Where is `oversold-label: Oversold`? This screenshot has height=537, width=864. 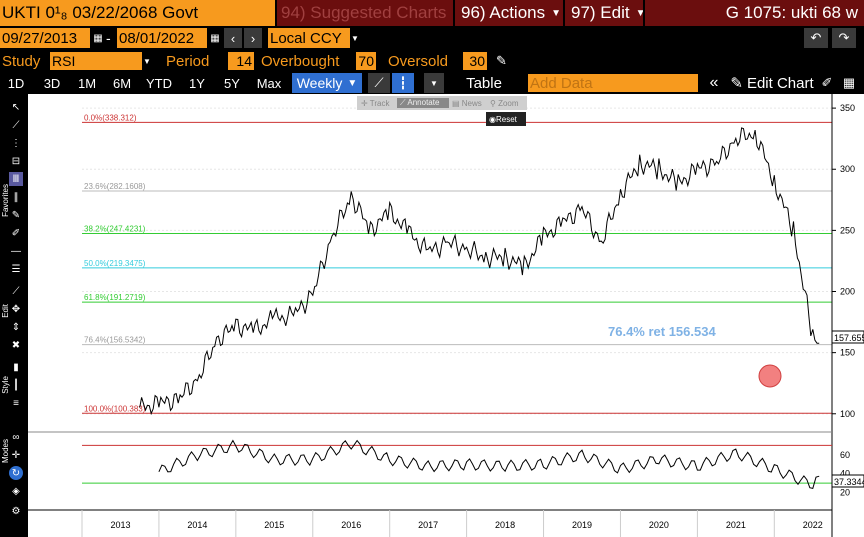
oversold-label: Oversold is located at coordinates (421, 61).